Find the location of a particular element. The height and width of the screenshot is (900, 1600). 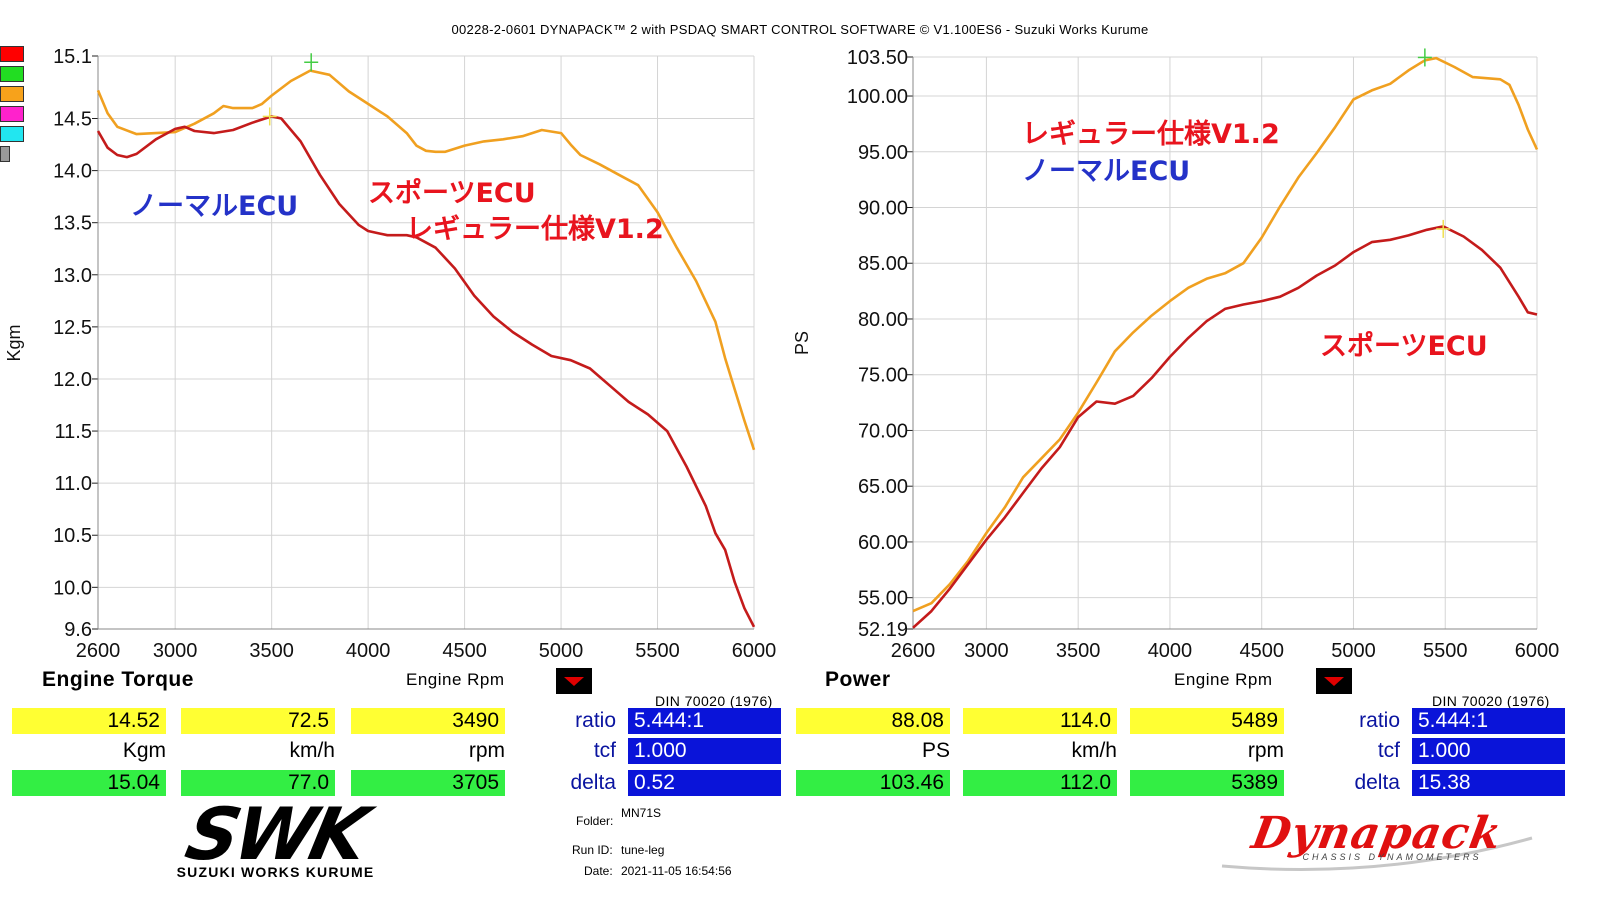

swatch-orange is located at coordinates (12, 94).